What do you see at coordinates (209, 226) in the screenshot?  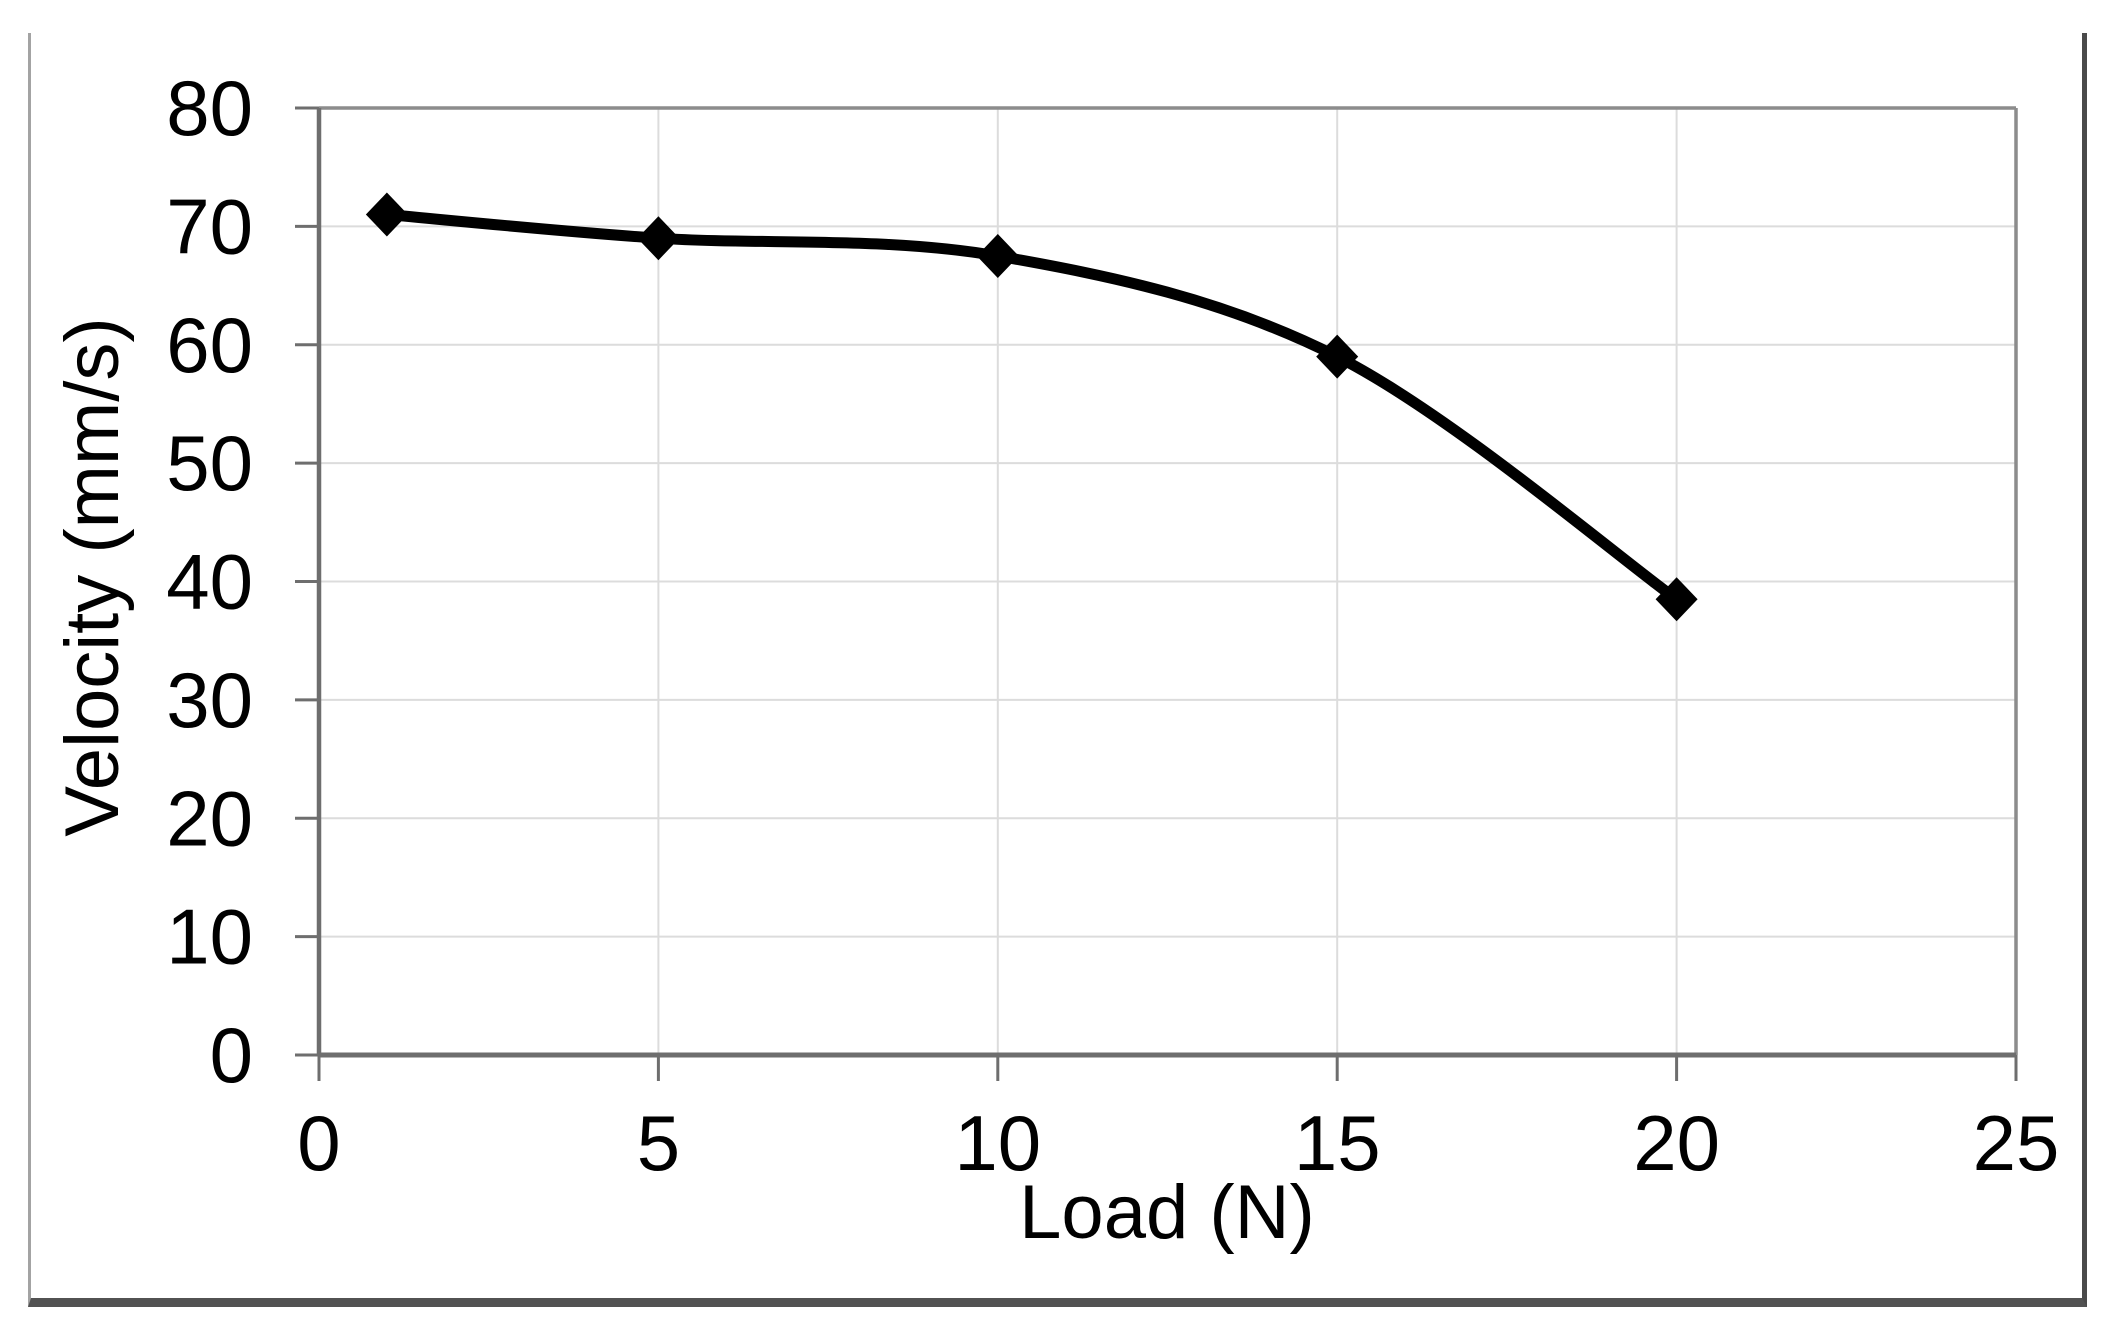 I see `y-tick-label: 70` at bounding box center [209, 226].